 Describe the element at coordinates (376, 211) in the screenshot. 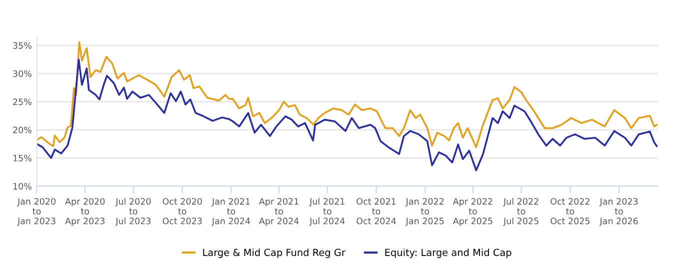

I see `x-tick-label: Oct 2021 to Oct 2024` at that location.